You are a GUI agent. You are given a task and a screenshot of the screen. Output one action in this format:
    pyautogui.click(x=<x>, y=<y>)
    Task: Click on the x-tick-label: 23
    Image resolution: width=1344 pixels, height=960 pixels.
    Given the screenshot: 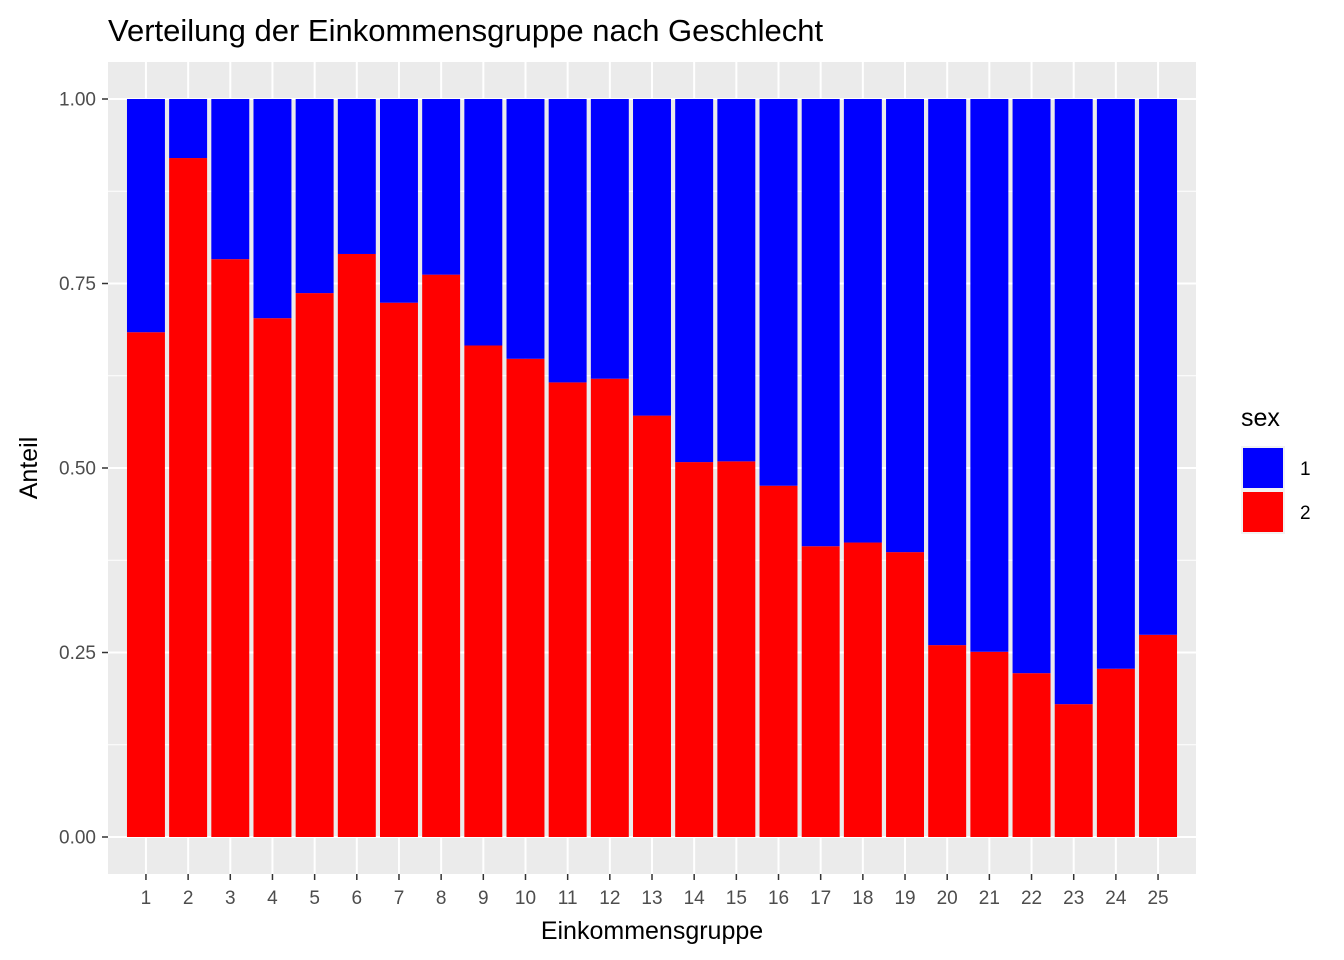 What is the action you would take?
    pyautogui.click(x=1073, y=898)
    